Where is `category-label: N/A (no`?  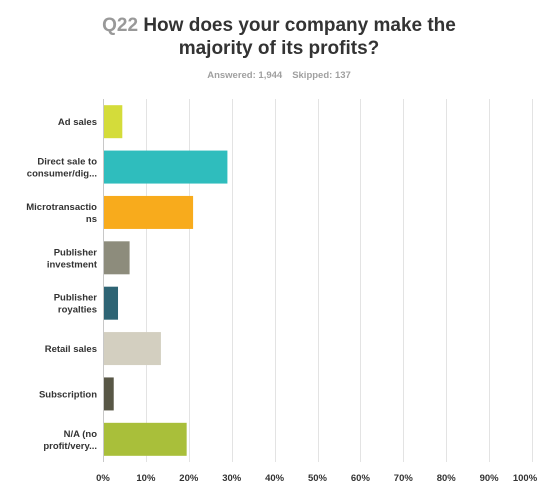 category-label: N/A (no is located at coordinates (81, 434).